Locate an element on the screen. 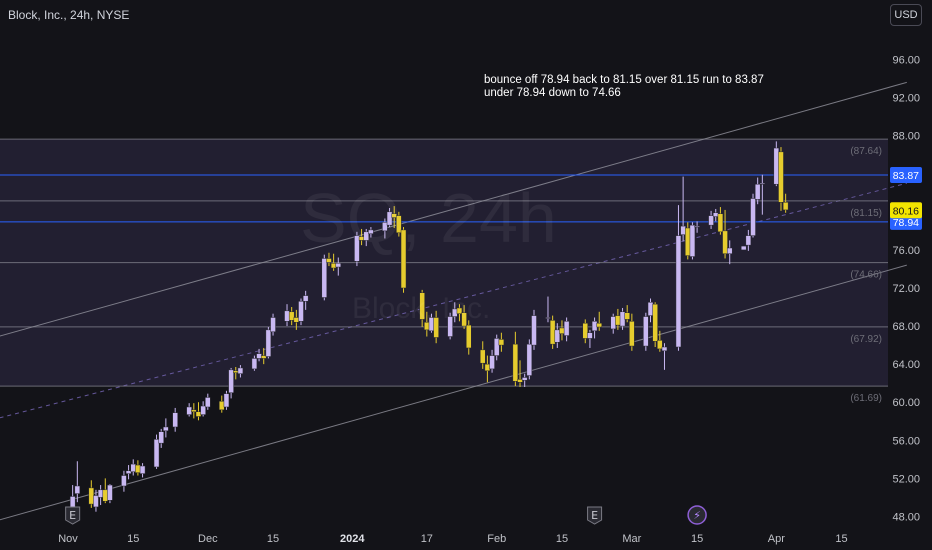  last-price-tag-bg is located at coordinates (906, 210).